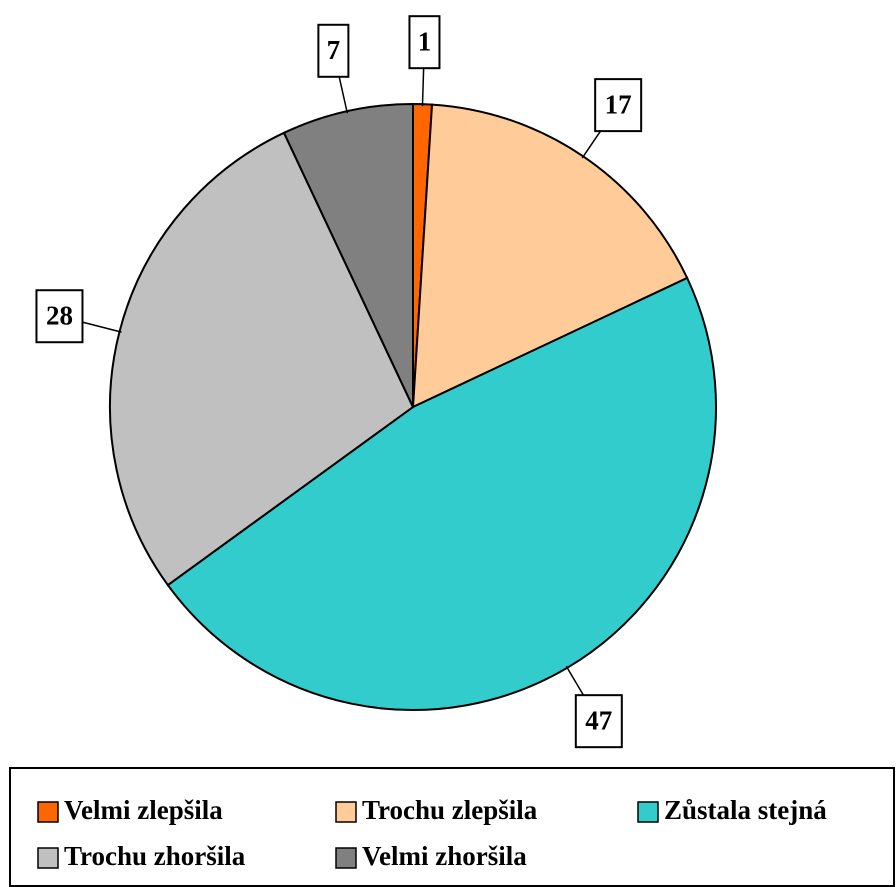 This screenshot has height=887, width=896. Describe the element at coordinates (745, 810) in the screenshot. I see `legend-label: Zůstala stejná` at that location.